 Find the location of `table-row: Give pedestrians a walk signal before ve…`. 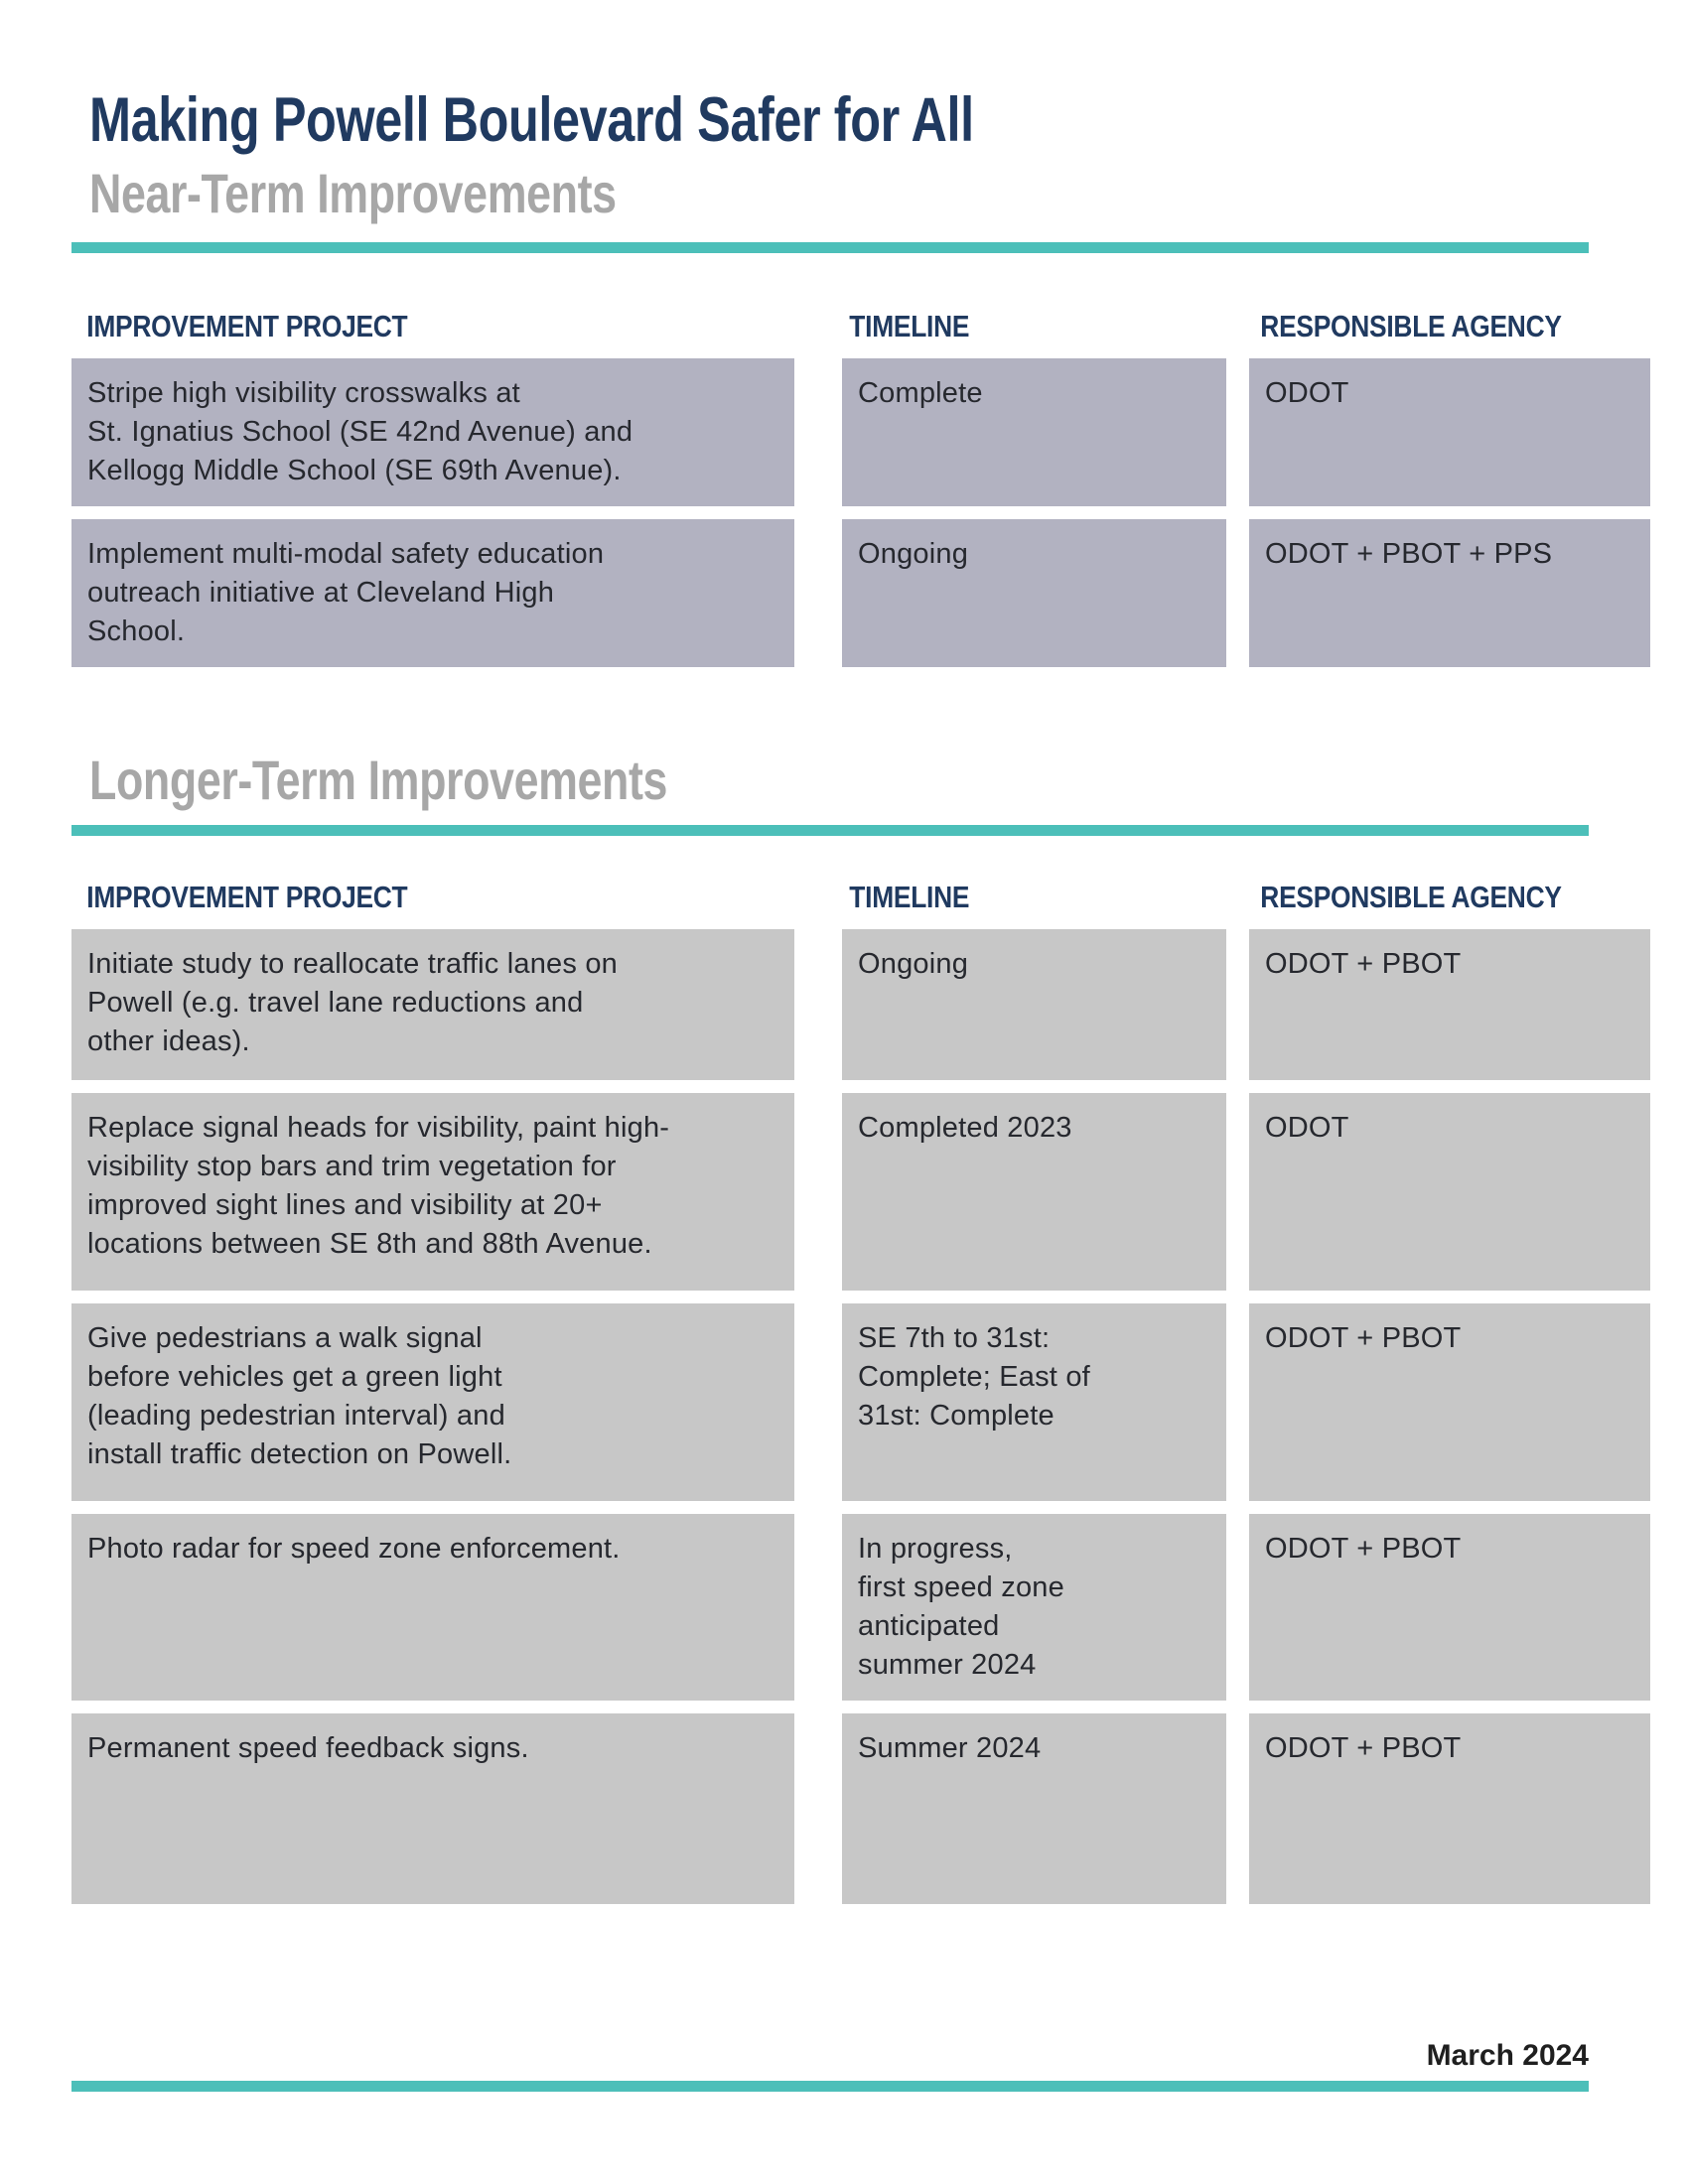

table-row: Give pedestrians a walk signal before ve… is located at coordinates (860, 1402).